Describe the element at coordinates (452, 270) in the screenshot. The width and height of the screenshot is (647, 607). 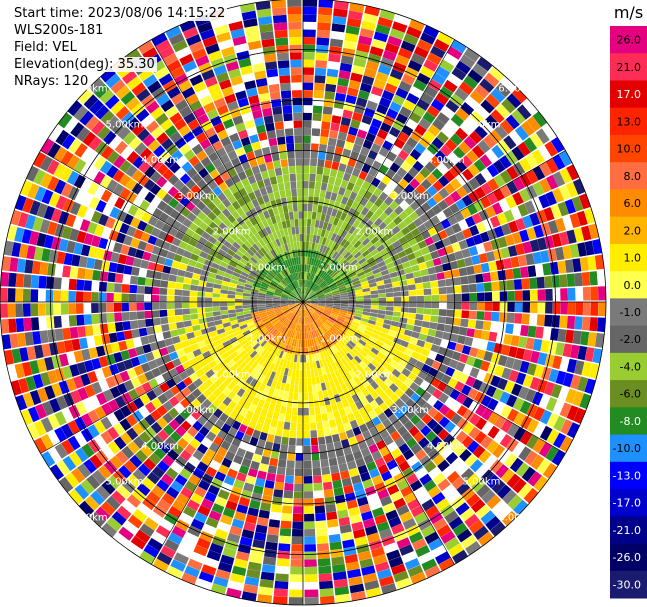
I see `ray` at that location.